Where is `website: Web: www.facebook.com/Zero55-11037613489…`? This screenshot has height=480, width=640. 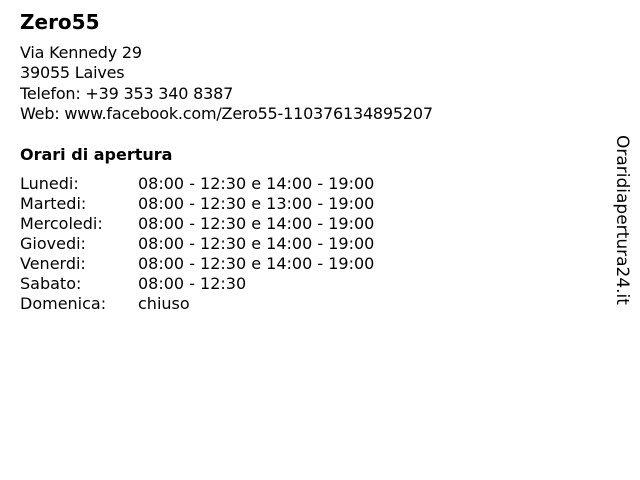
website: Web: www.facebook.com/Zero55-11037613489… is located at coordinates (226, 113).